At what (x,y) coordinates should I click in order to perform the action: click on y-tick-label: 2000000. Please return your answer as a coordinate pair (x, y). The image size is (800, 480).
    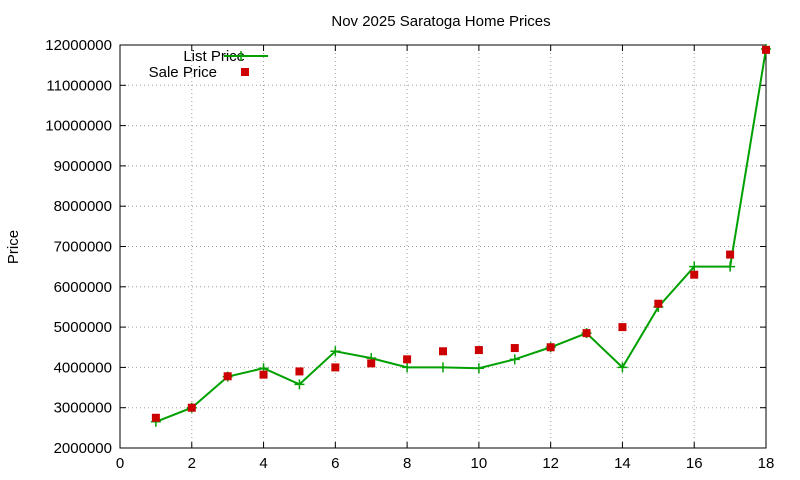
    Looking at the image, I should click on (83, 448).